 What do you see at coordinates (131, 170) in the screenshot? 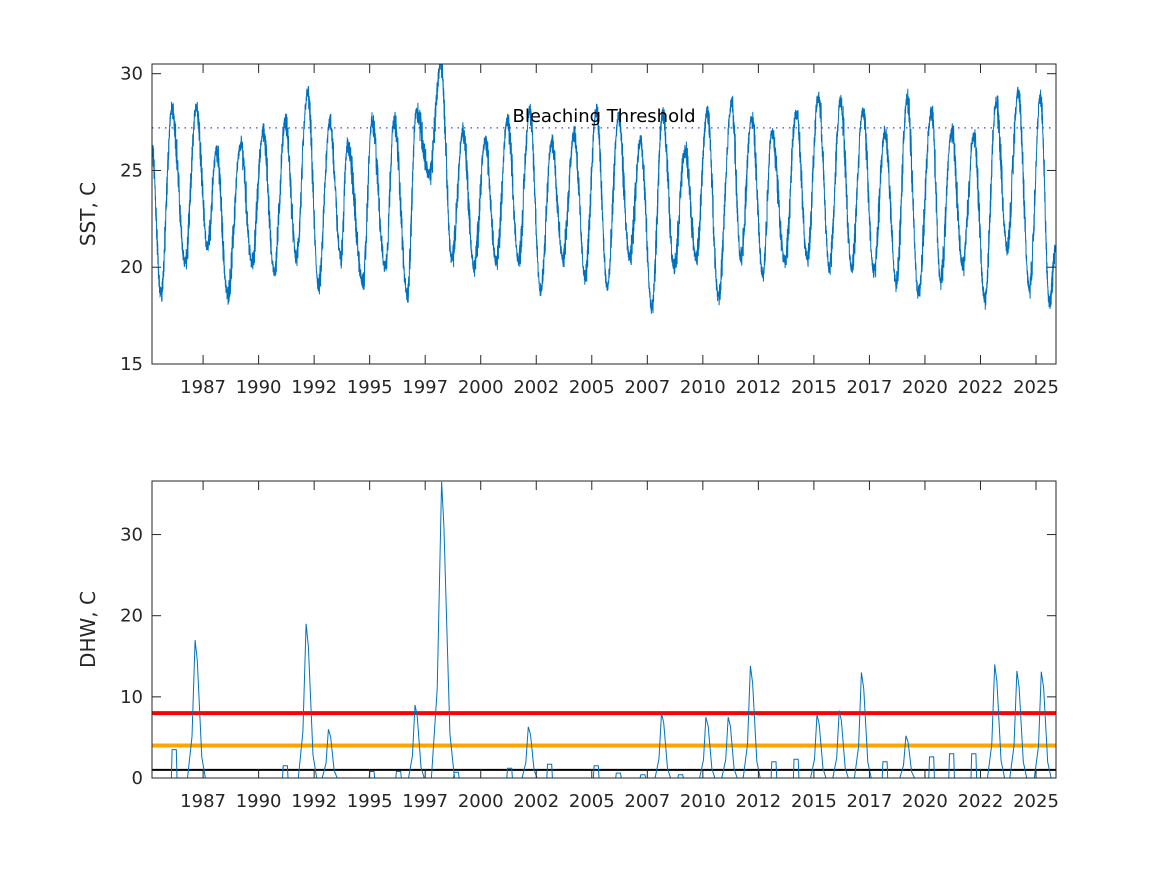
I see `y-tick-label: 25` at bounding box center [131, 170].